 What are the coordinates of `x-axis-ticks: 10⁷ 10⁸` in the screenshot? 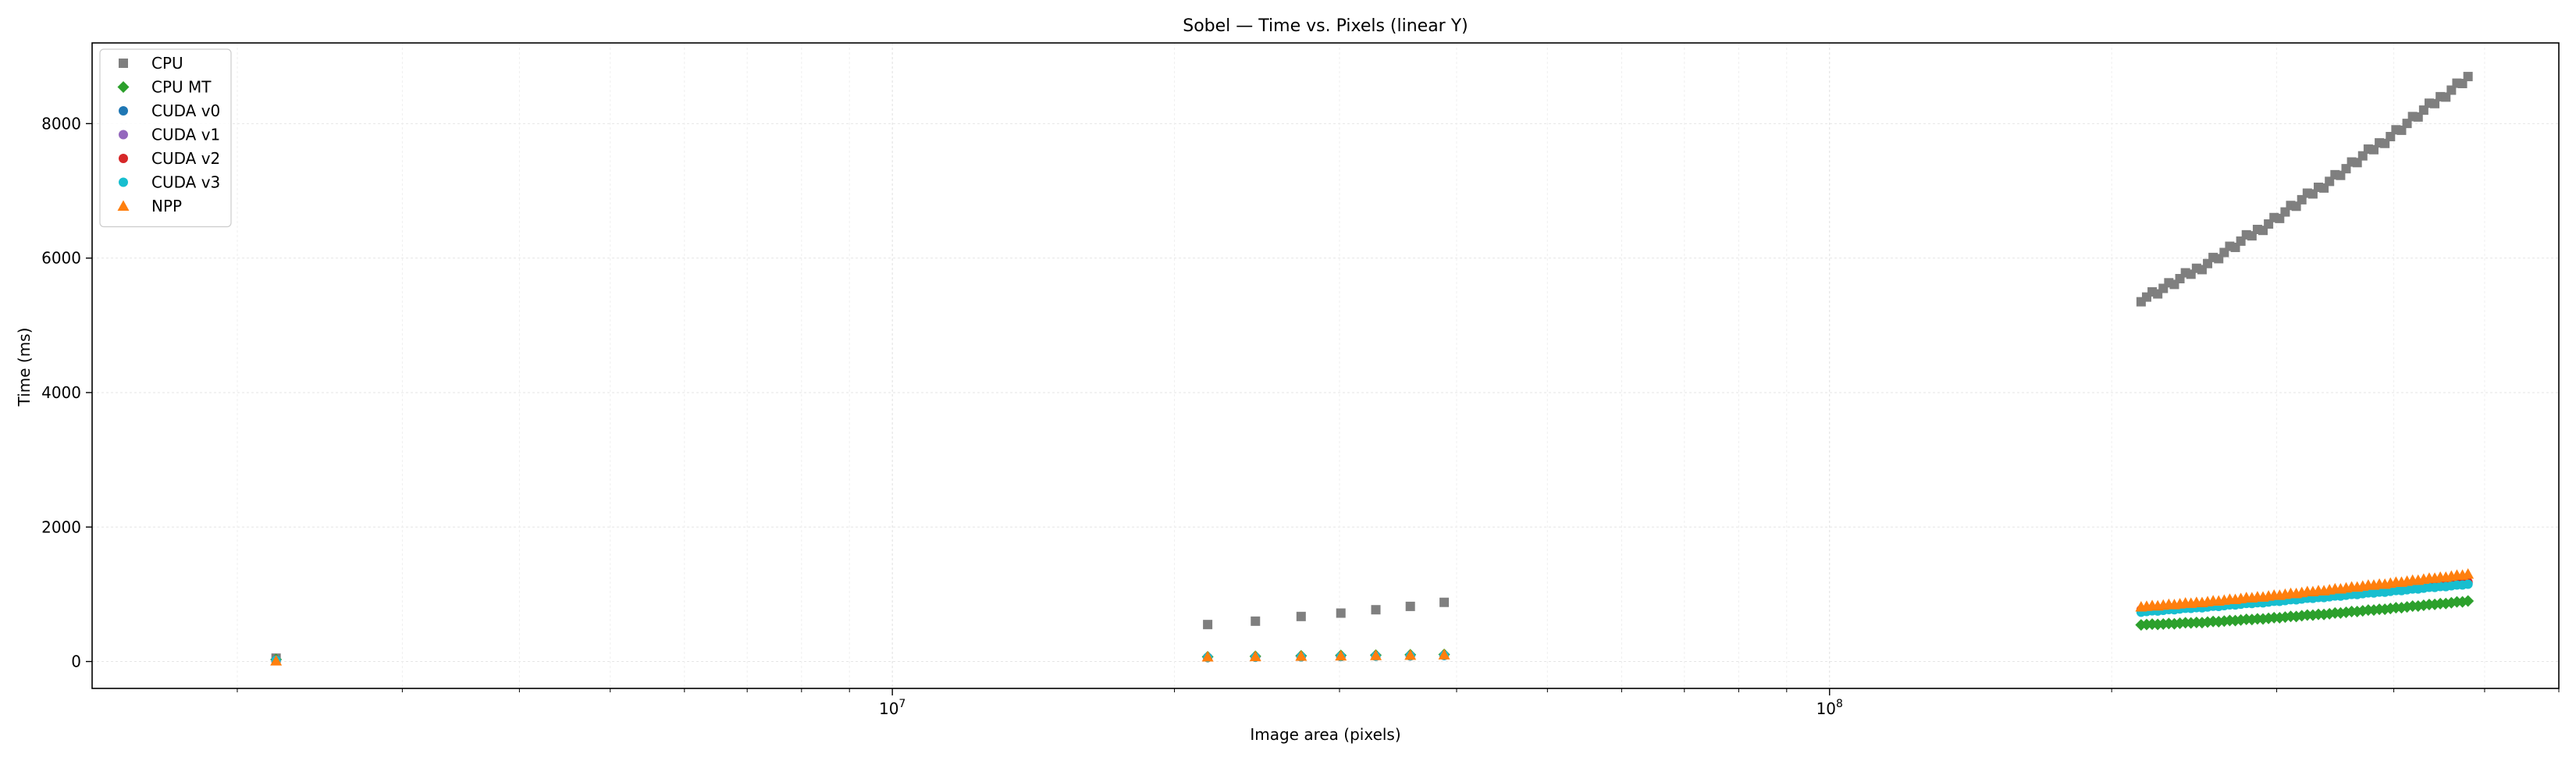 It's located at (1398, 703).